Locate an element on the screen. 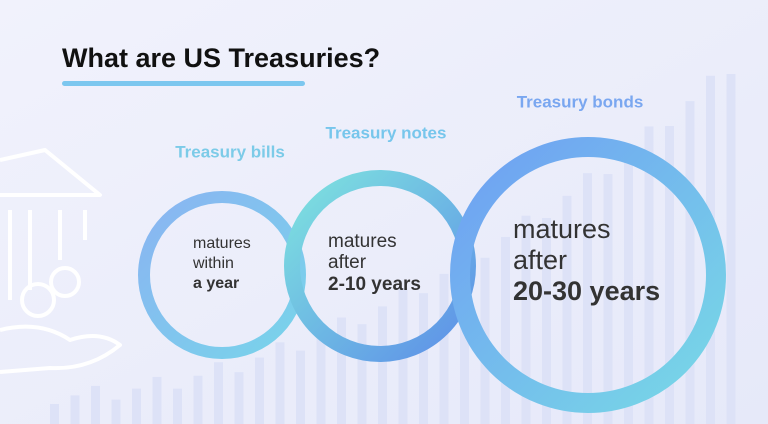 The width and height of the screenshot is (768, 424). description: within is located at coordinates (213, 263).